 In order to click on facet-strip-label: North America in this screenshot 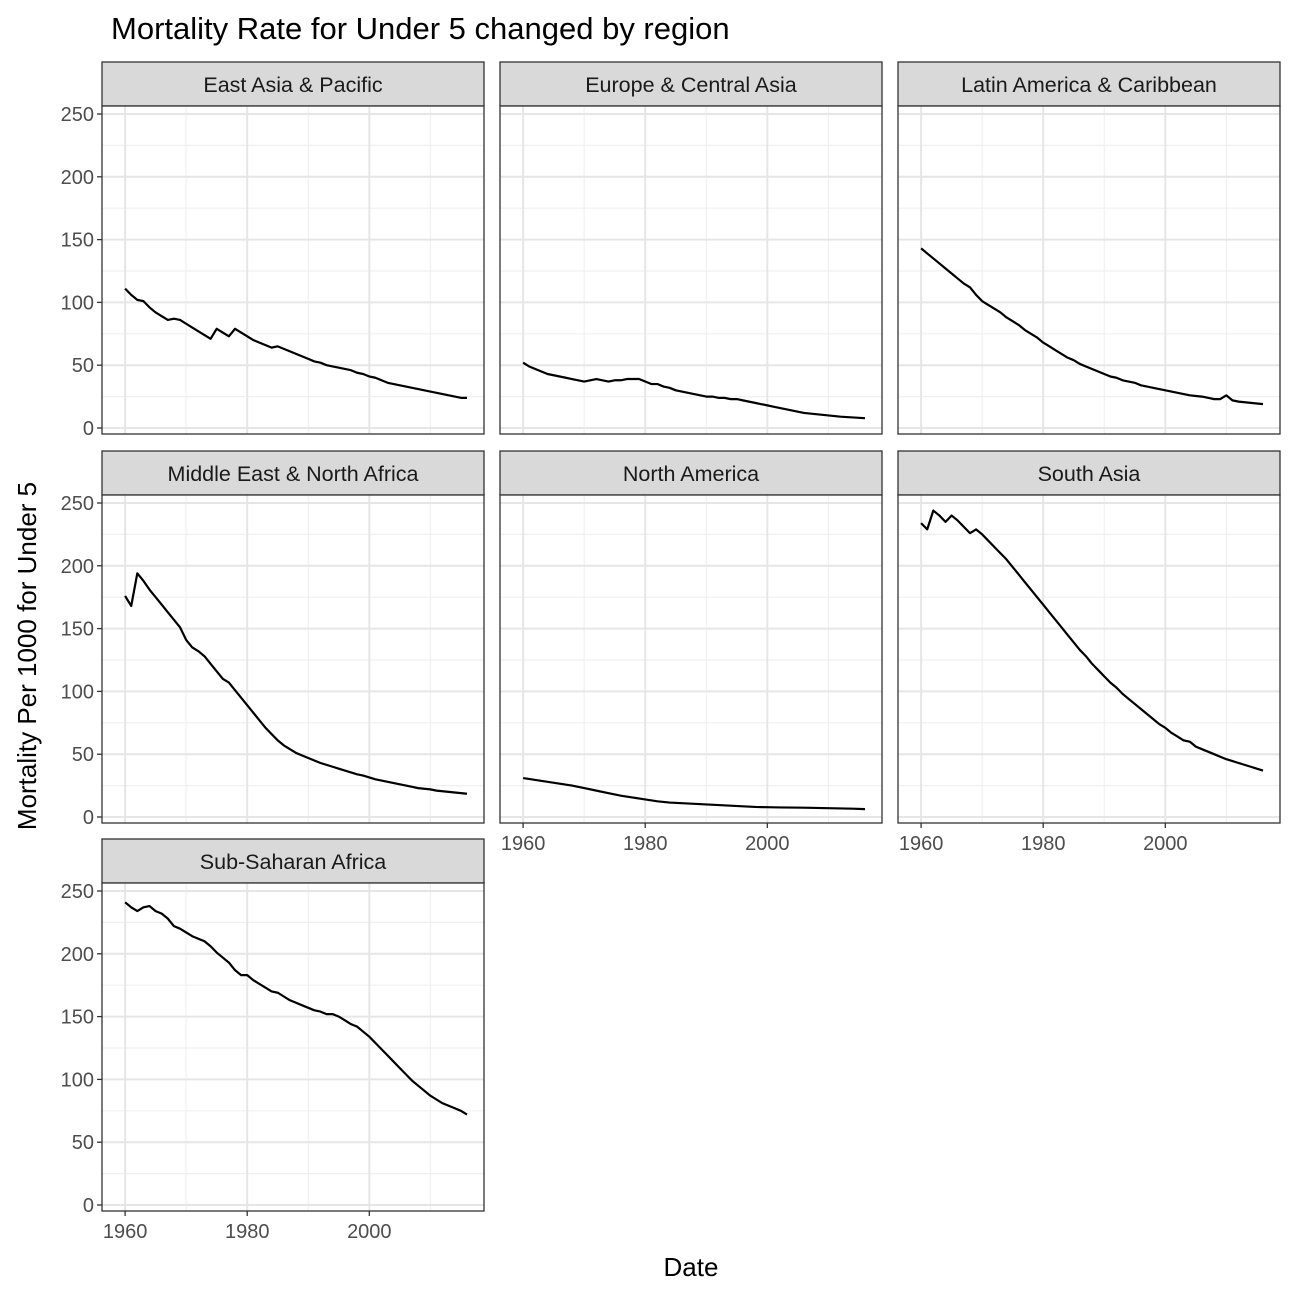, I will do `click(691, 474)`.